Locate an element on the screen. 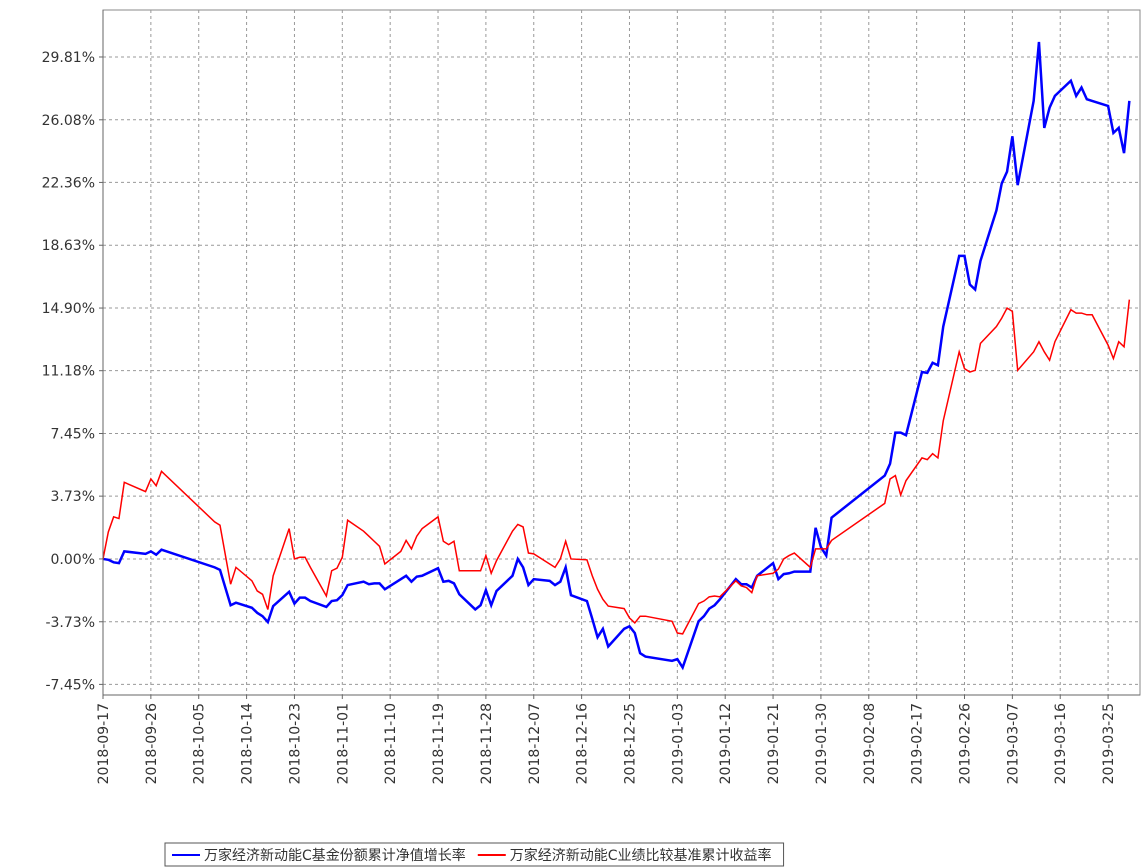 The height and width of the screenshot is (868, 1142). y-tick-label: 22.36% is located at coordinates (68, 183).